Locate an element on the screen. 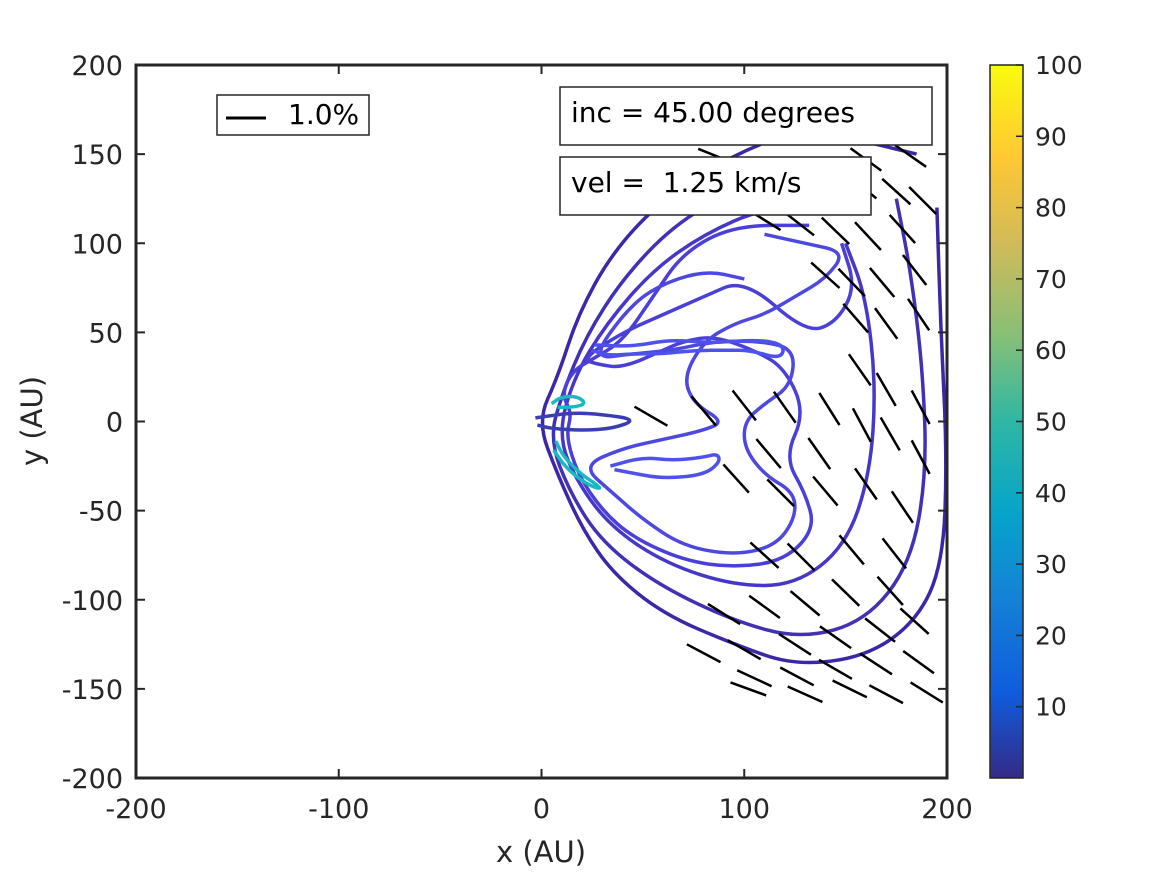  y-tick-label: 150 is located at coordinates (97, 155).